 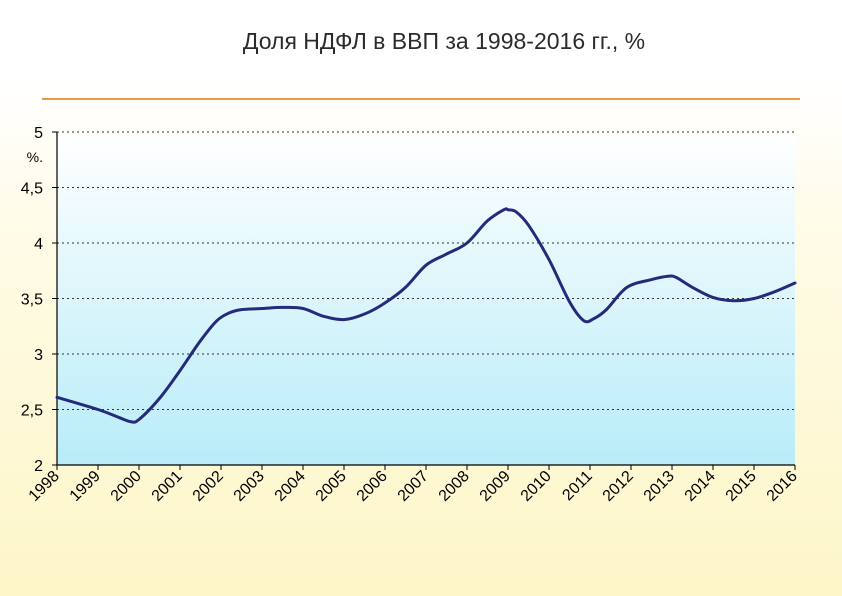 What do you see at coordinates (454, 486) in the screenshot?
I see `x-tick-label: 2008` at bounding box center [454, 486].